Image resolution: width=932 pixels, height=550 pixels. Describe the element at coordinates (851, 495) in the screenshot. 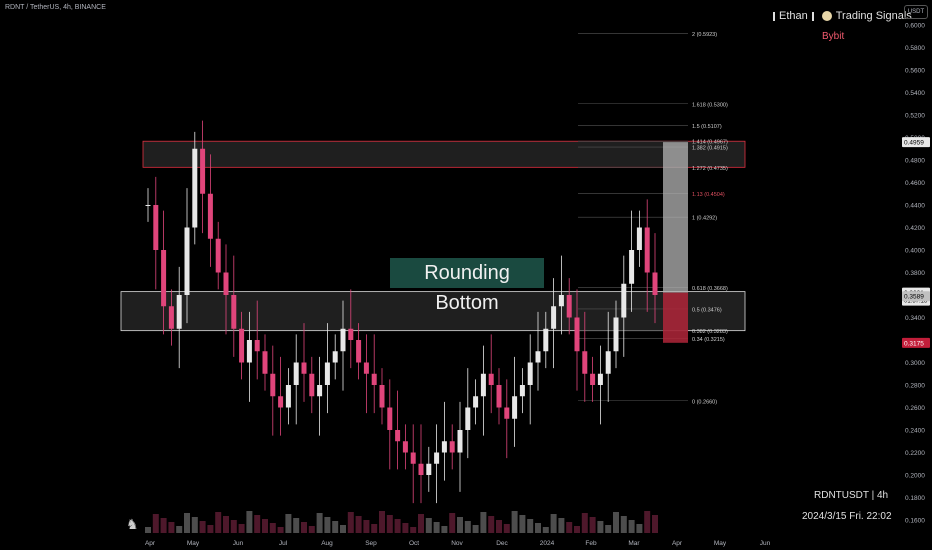

I see `footer-pair: RDNTUSDT | 4h` at that location.